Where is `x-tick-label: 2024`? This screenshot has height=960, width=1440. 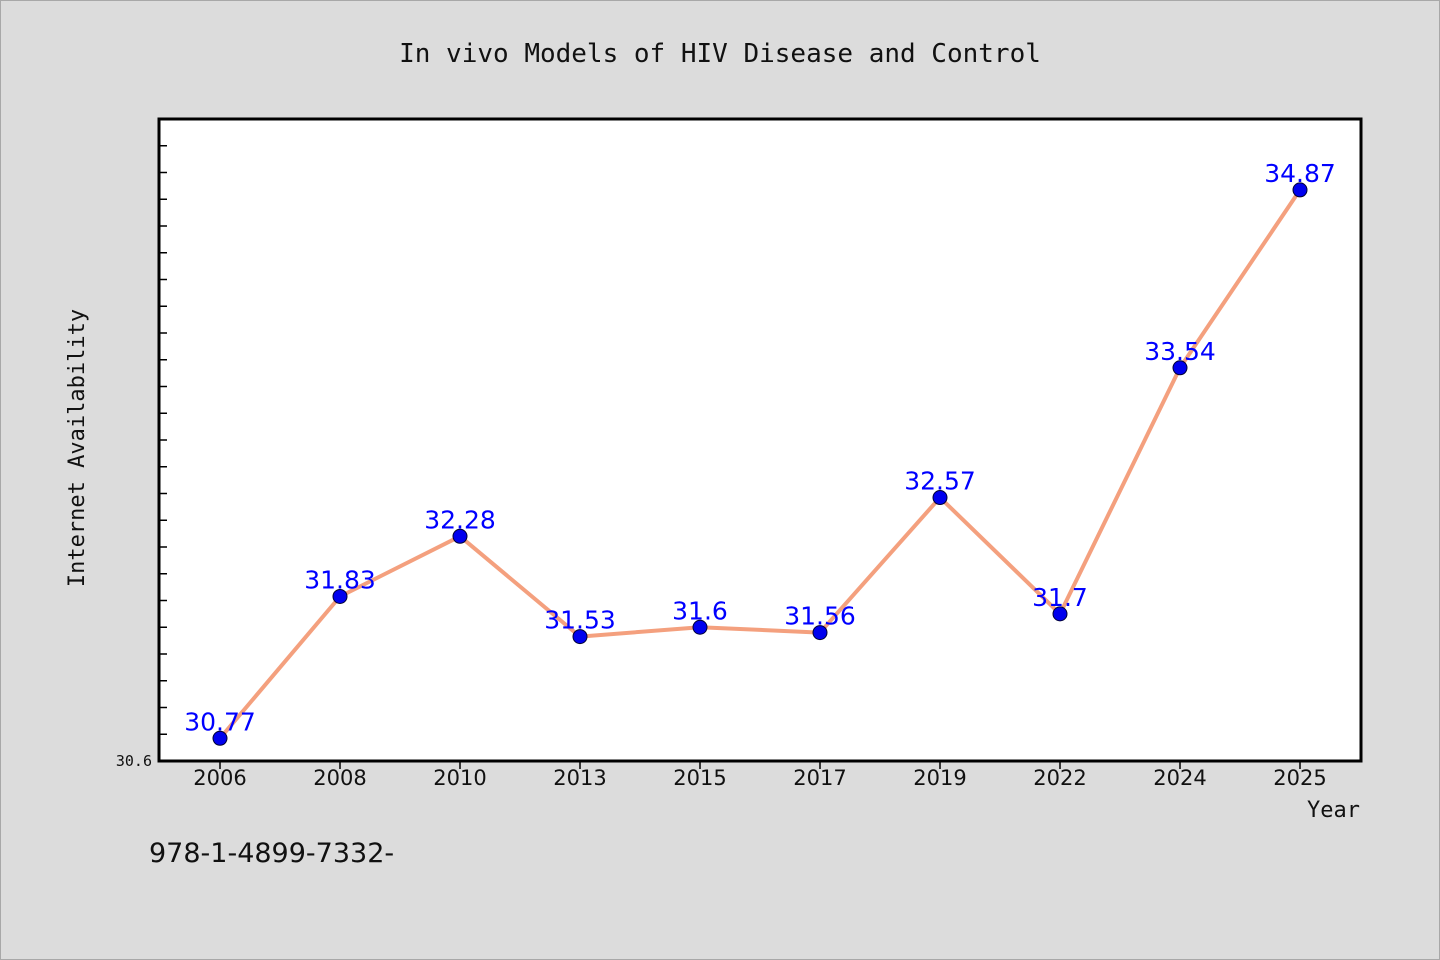
x-tick-label: 2024 is located at coordinates (1179, 778).